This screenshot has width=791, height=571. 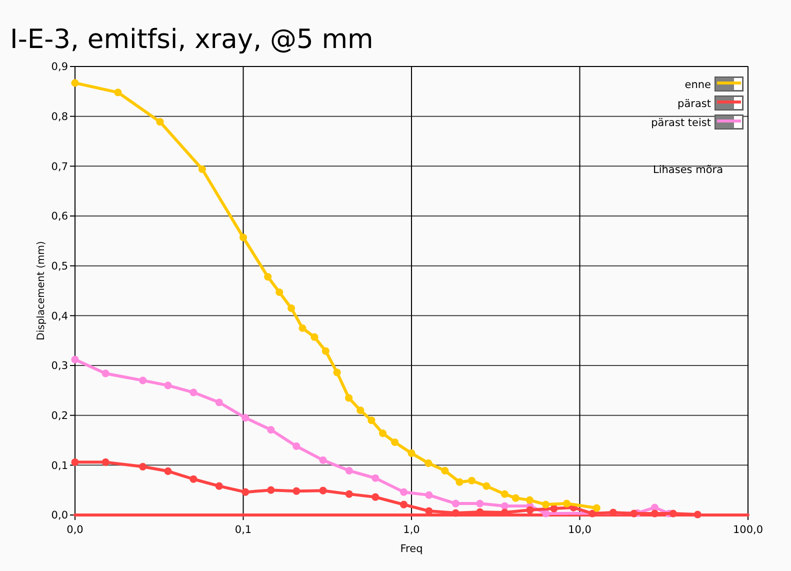 I want to click on y-tick-label: 0,4, so click(x=59, y=316).